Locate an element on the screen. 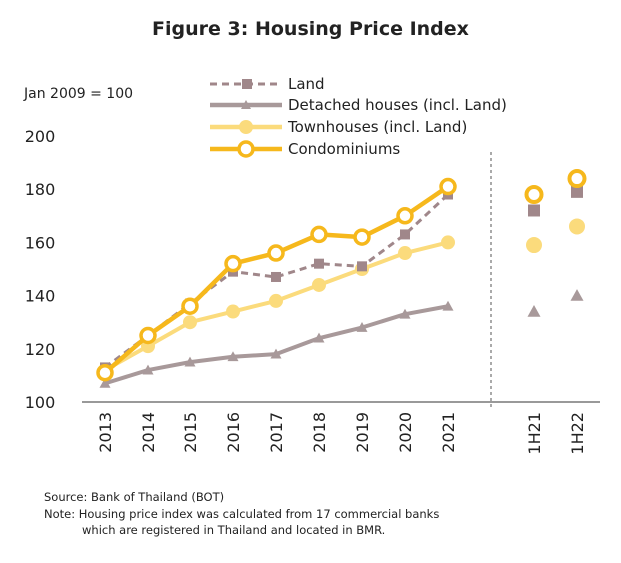 The image size is (621, 563). x-tick-label: 2021 is located at coordinates (448, 432).